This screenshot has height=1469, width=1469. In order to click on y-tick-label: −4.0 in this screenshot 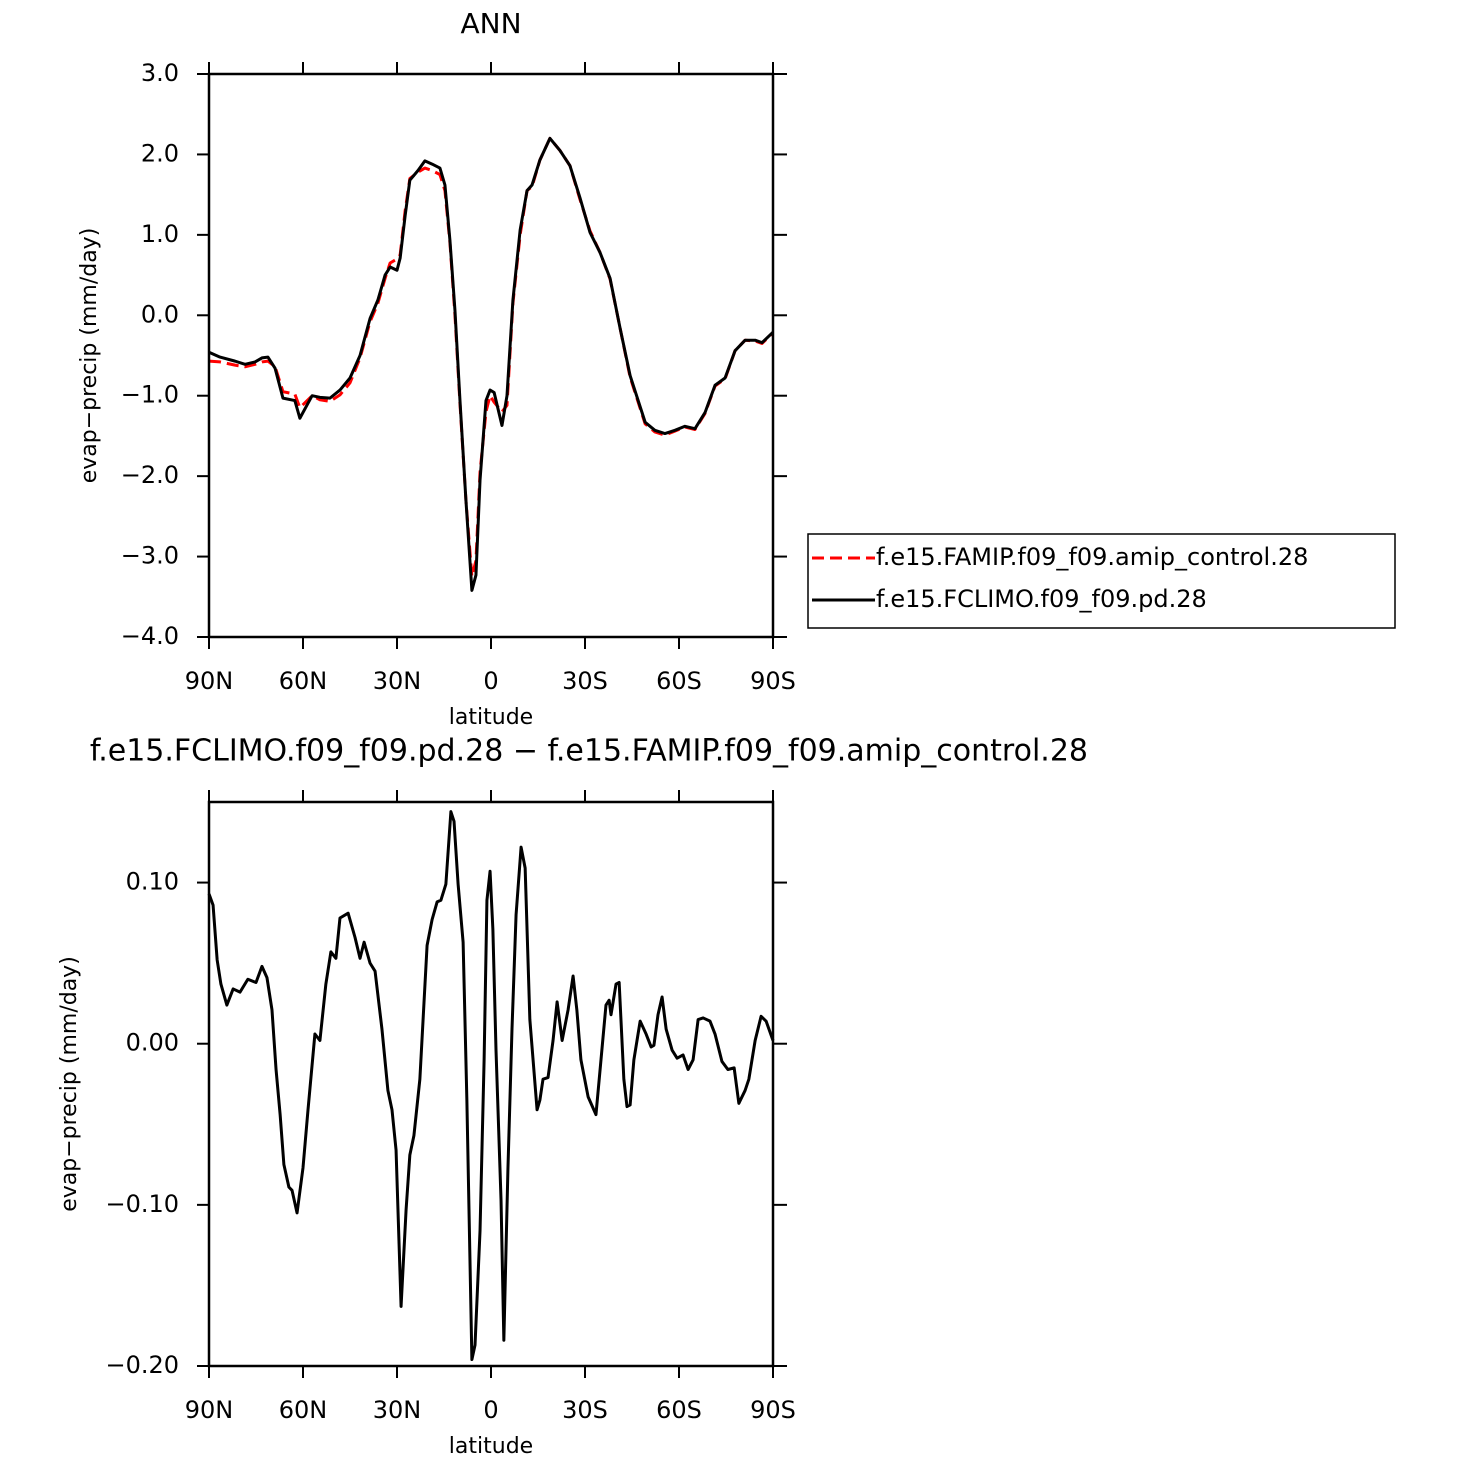, I will do `click(150, 636)`.